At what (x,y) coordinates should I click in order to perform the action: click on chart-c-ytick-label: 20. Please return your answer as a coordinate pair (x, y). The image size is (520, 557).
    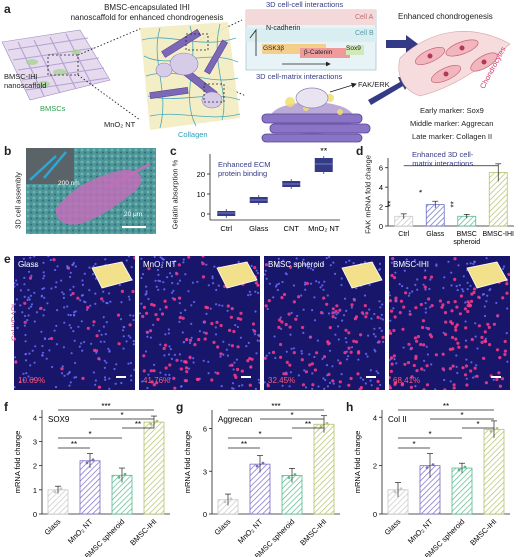
    Looking at the image, I should click on (201, 174).